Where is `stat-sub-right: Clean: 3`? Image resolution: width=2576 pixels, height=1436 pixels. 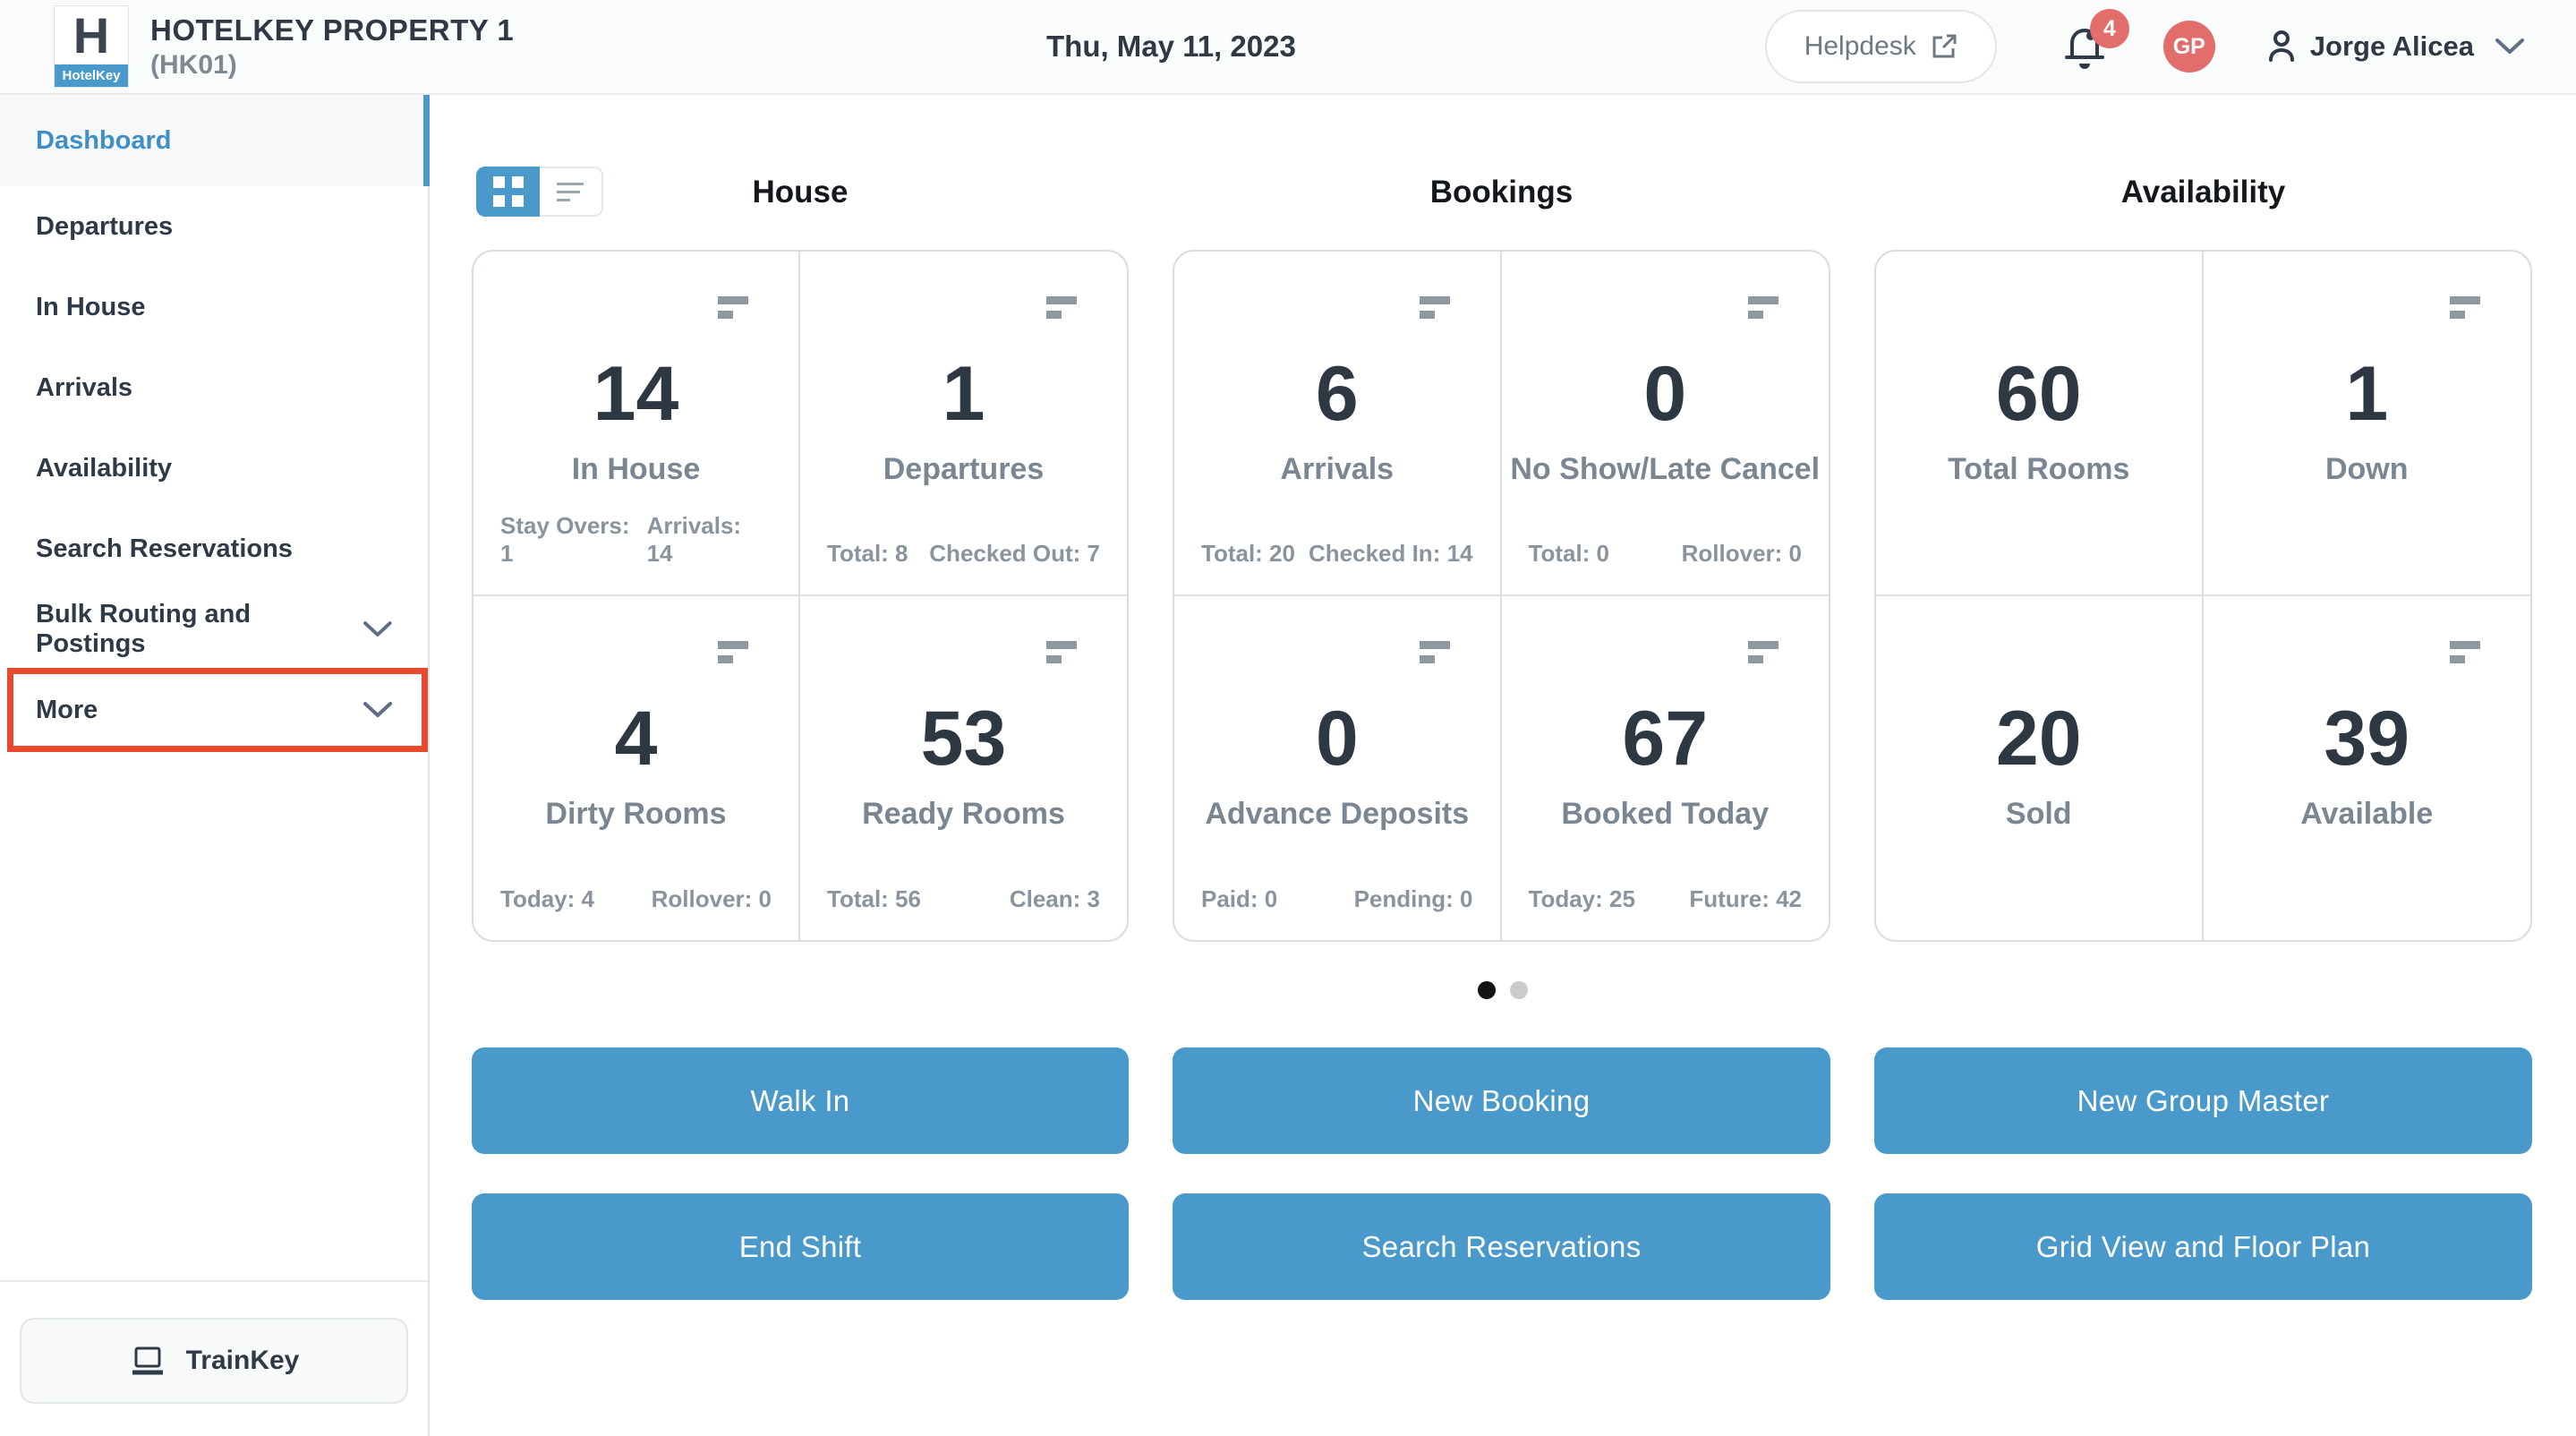 stat-sub-right: Clean: 3 is located at coordinates (1054, 898).